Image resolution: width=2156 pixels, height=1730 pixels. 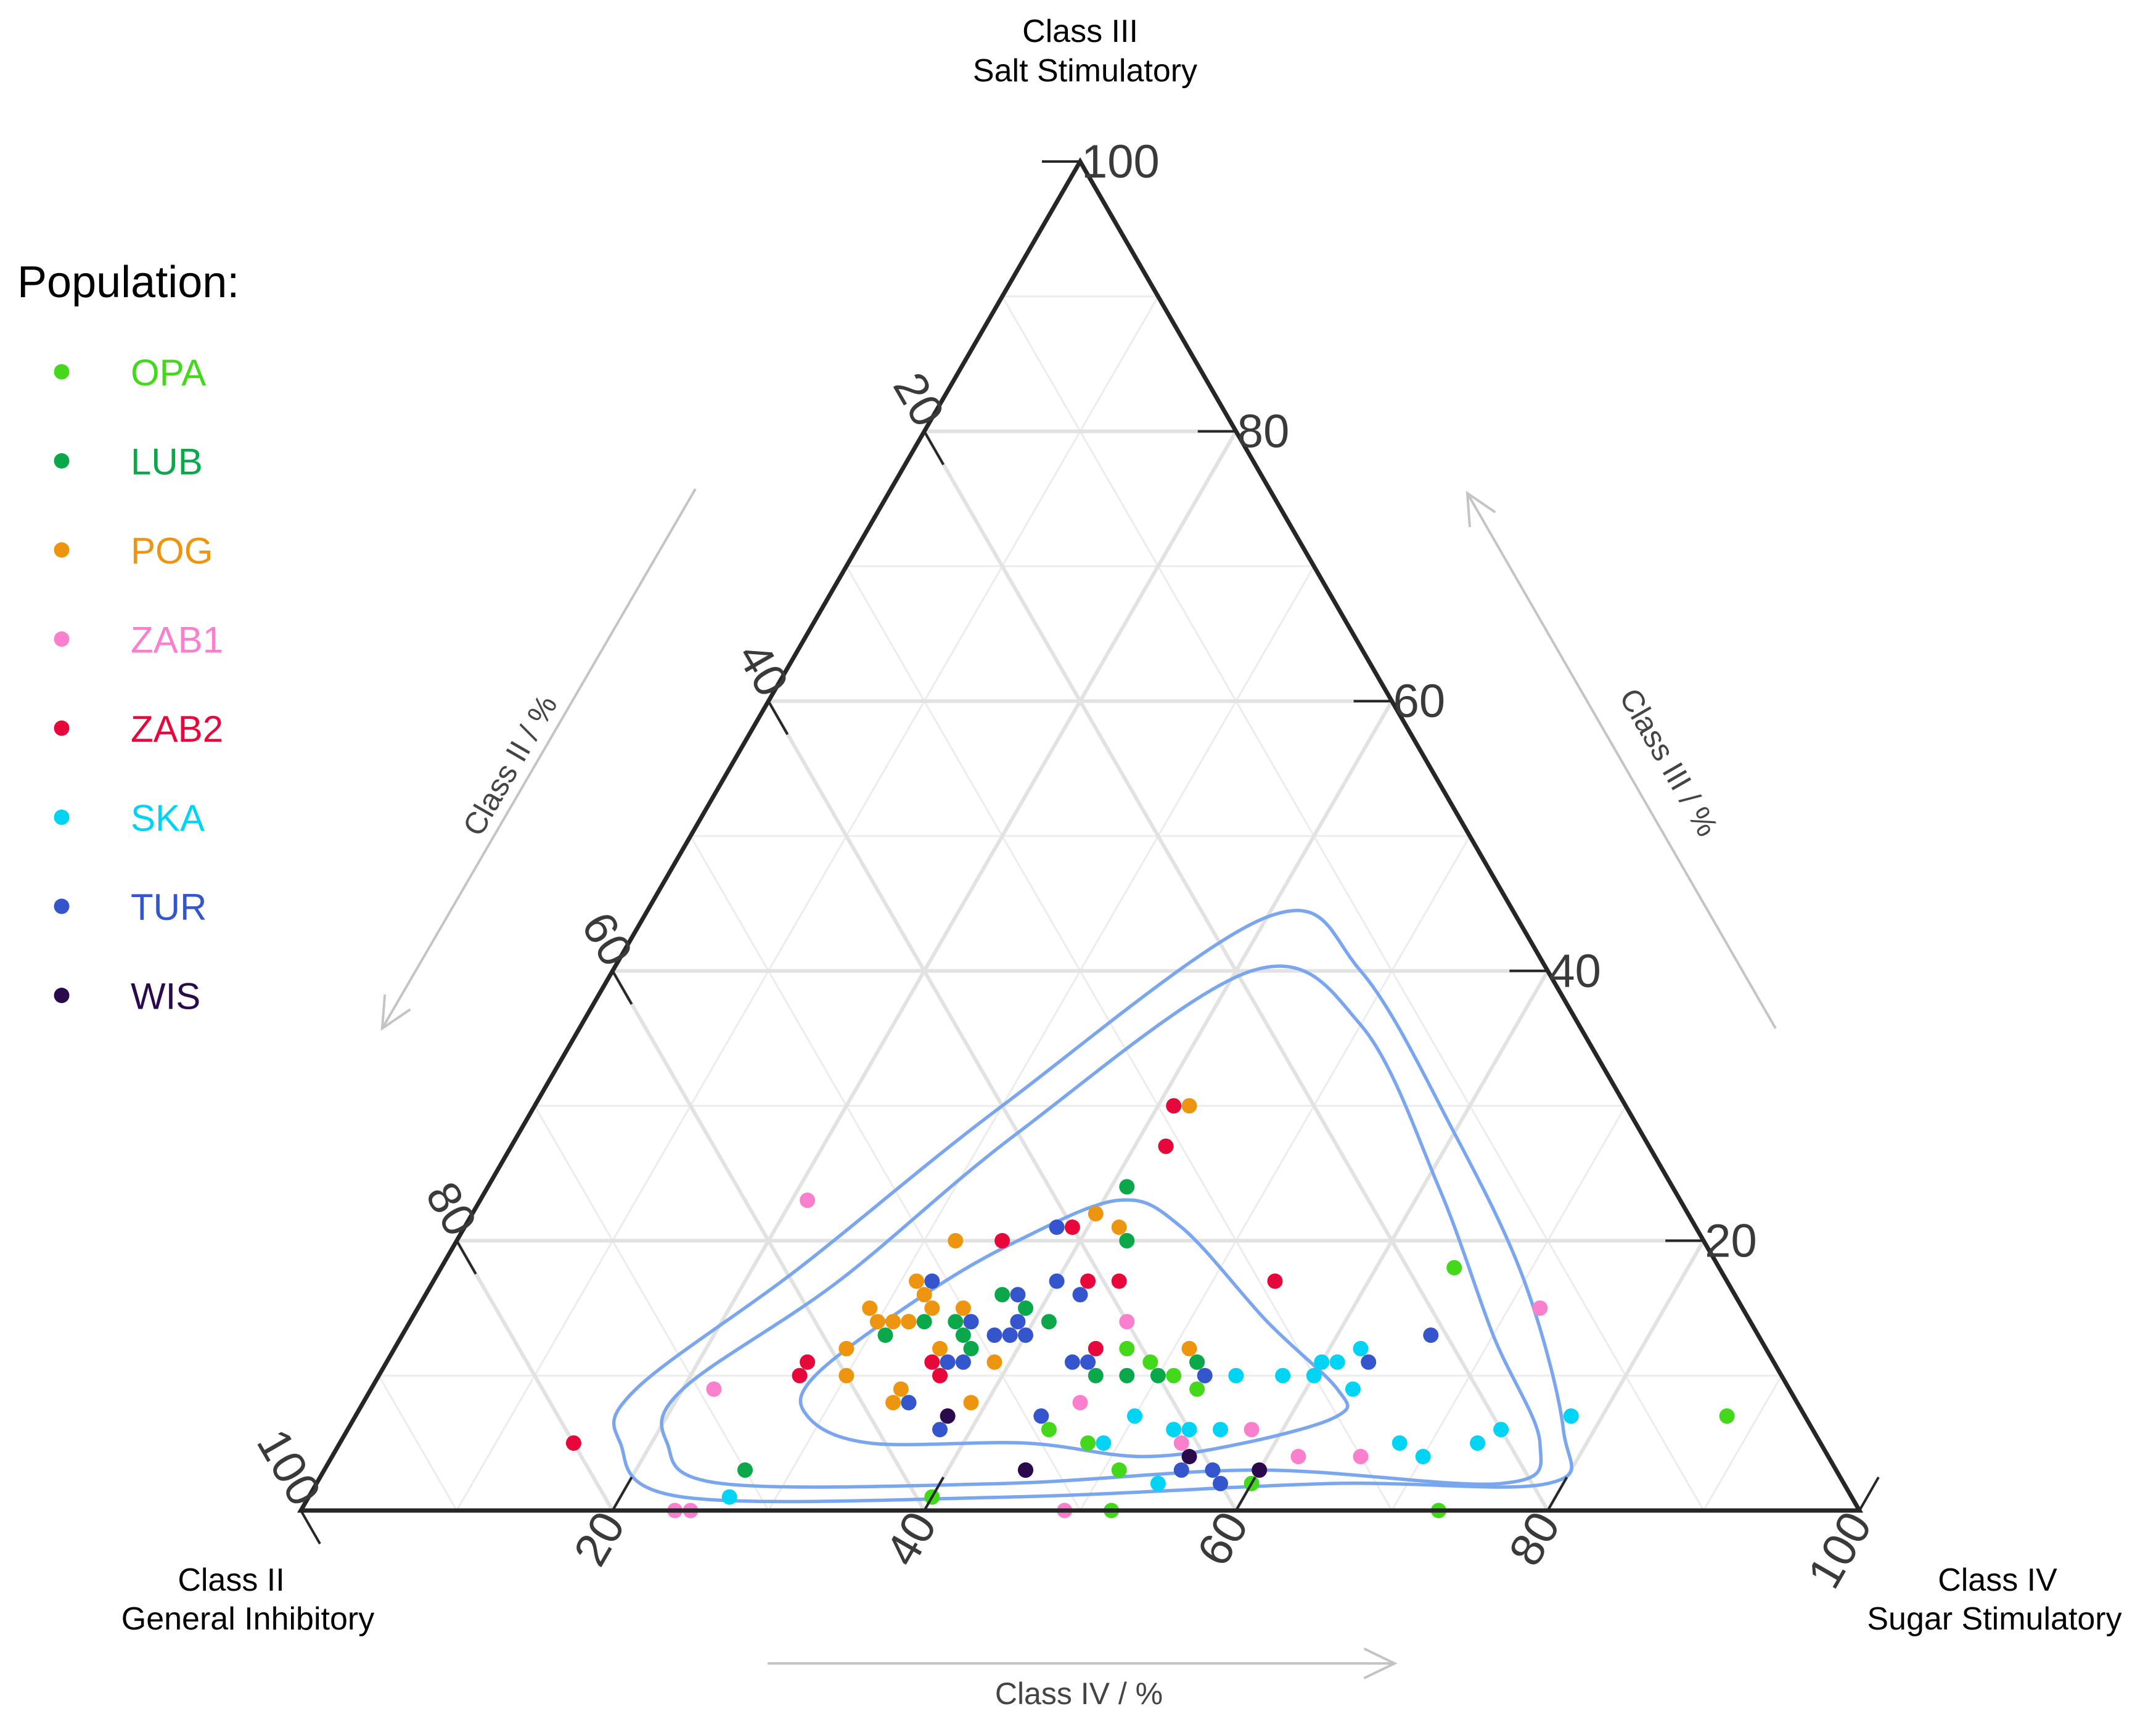 What do you see at coordinates (168, 373) in the screenshot?
I see `legend-label-opa: OPA` at bounding box center [168, 373].